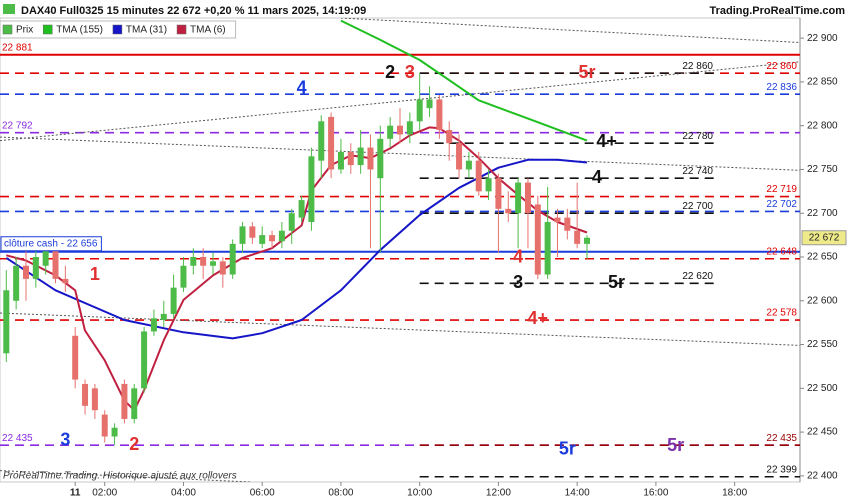 This screenshot has height=500, width=850. What do you see at coordinates (822, 38) in the screenshot?
I see `y-tick-label: 22 900` at bounding box center [822, 38].